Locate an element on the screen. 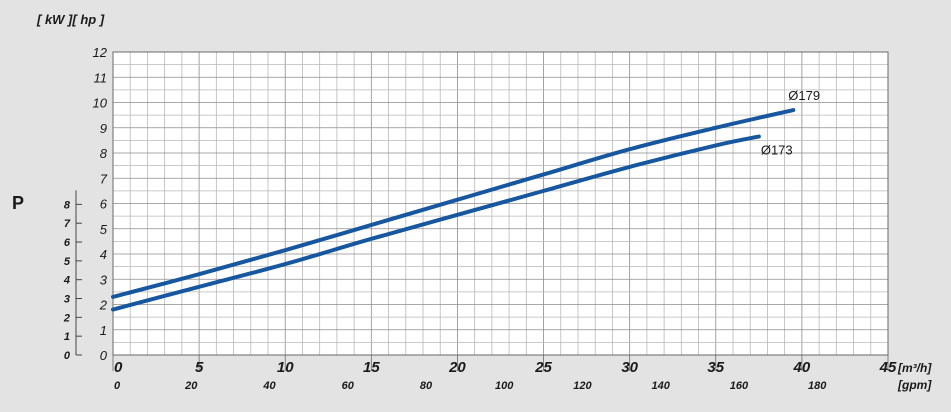  x-tick-label: 10 is located at coordinates (285, 367).